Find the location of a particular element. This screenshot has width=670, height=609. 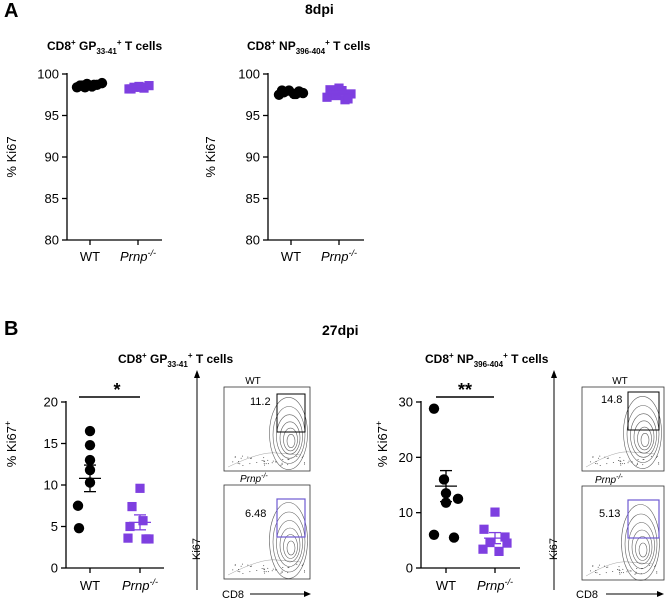

flow2-prnp-gate is located at coordinates (643, 519).